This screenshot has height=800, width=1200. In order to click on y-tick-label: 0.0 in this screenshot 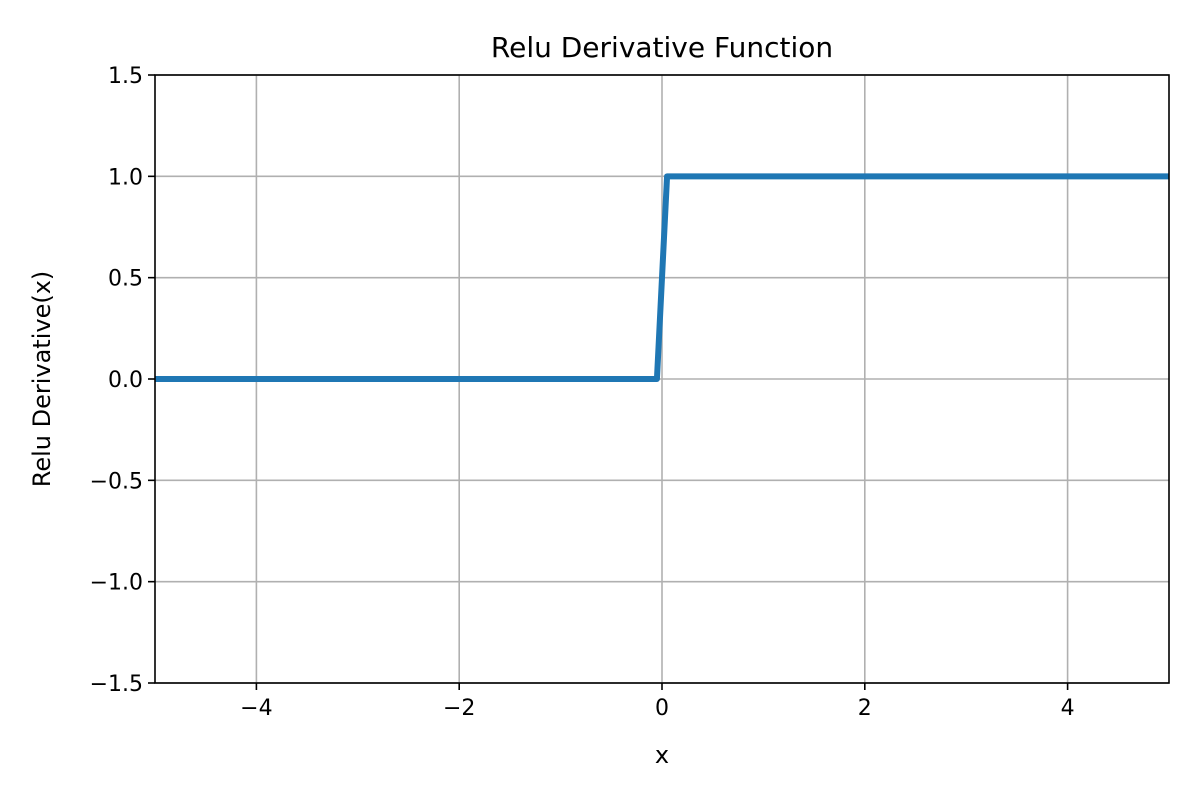, I will do `click(125, 380)`.